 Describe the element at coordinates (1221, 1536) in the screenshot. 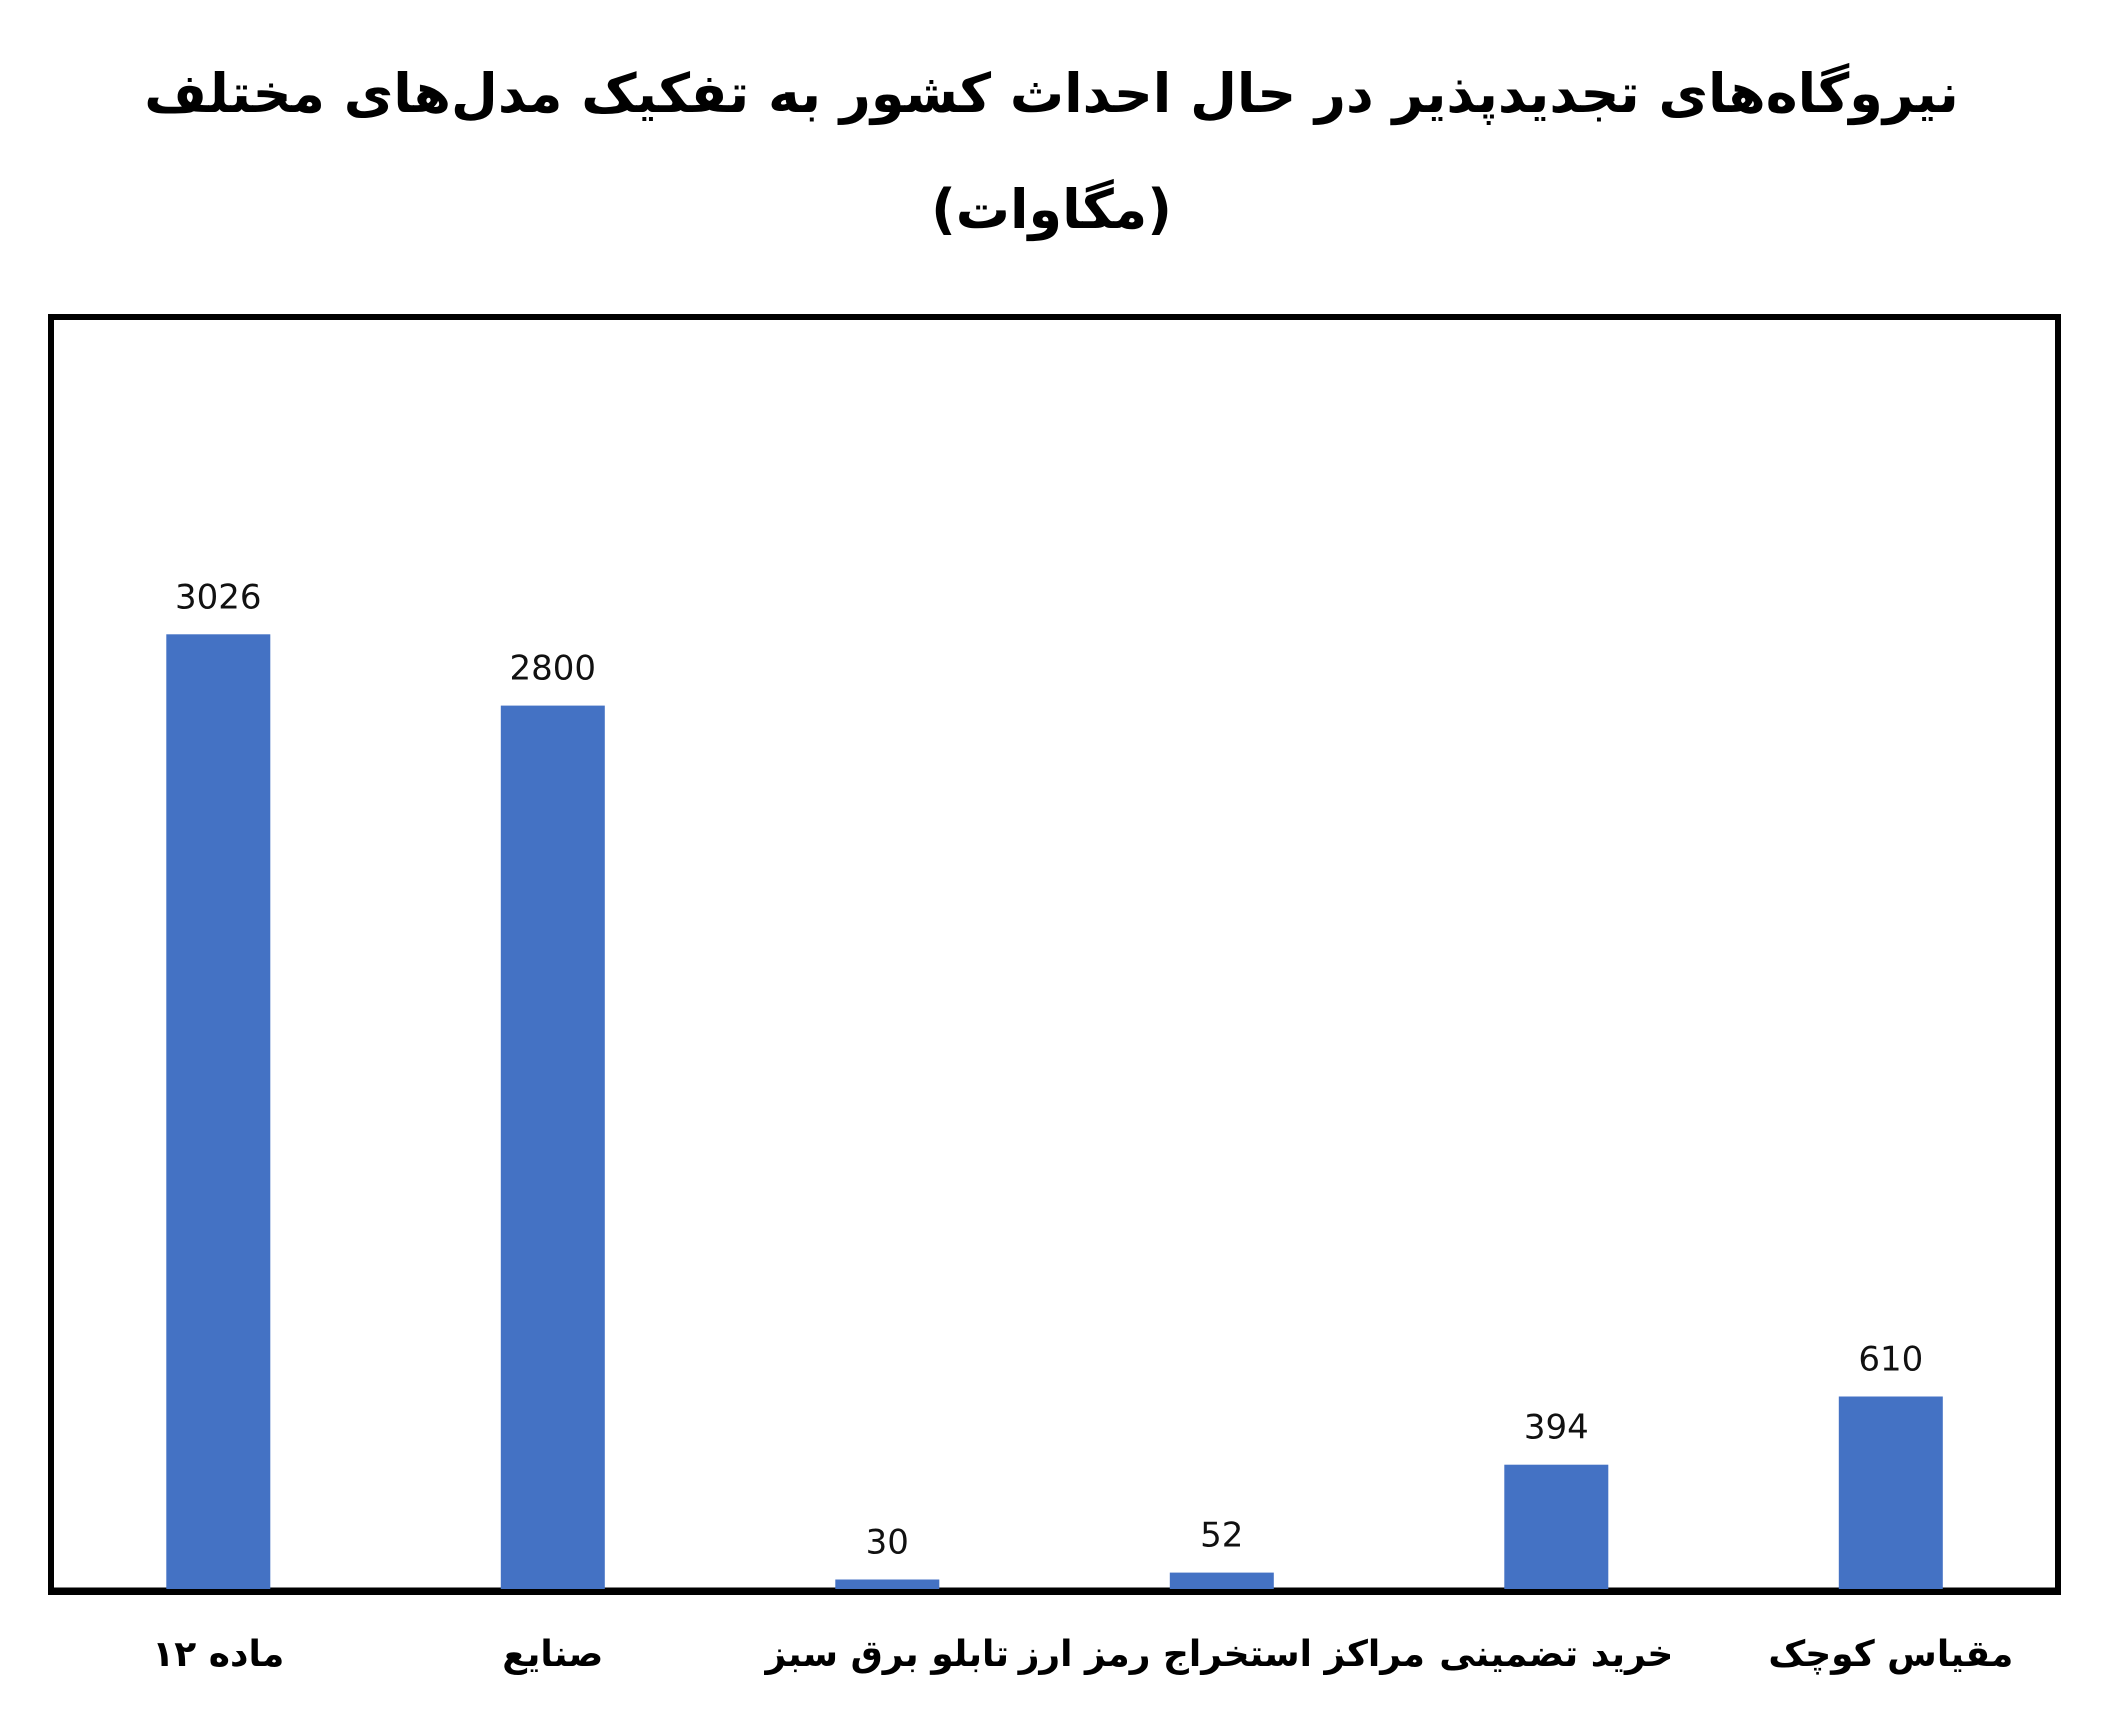

I see `data-label-4: 52` at that location.